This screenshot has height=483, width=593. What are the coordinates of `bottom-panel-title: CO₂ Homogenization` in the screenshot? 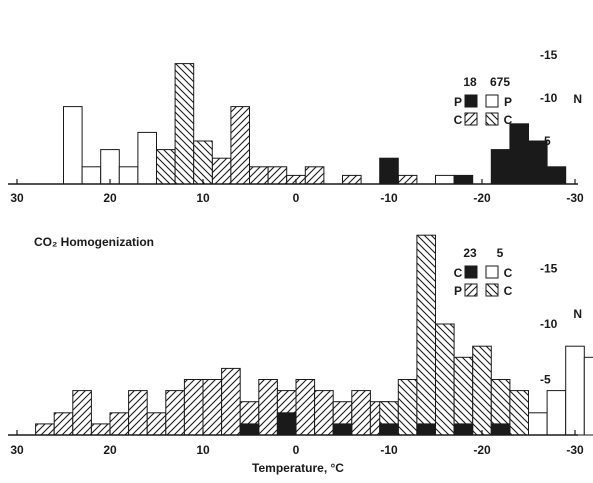 It's located at (94, 242).